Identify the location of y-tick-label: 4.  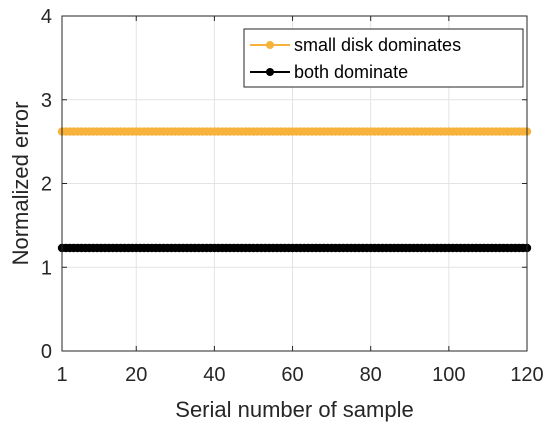
(46, 17).